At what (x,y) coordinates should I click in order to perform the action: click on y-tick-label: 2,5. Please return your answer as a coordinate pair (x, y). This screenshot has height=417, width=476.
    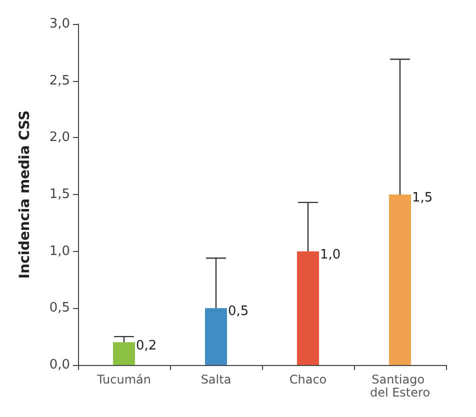
    Looking at the image, I should click on (59, 80).